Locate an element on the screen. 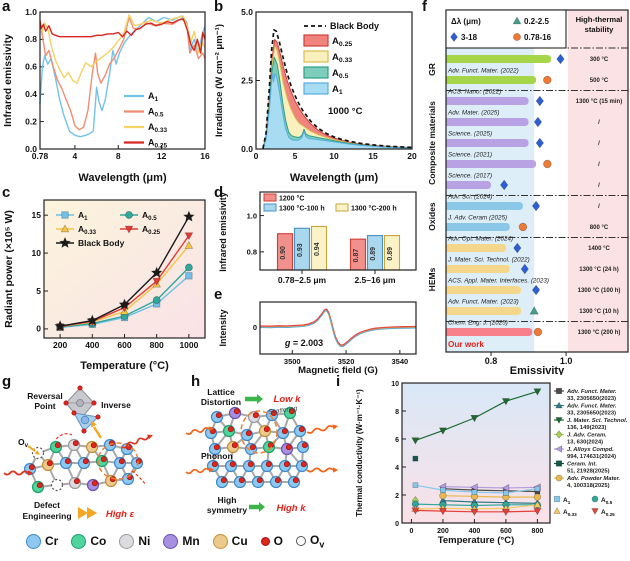  svg-text: 4 is located at coordinates (75, 156).